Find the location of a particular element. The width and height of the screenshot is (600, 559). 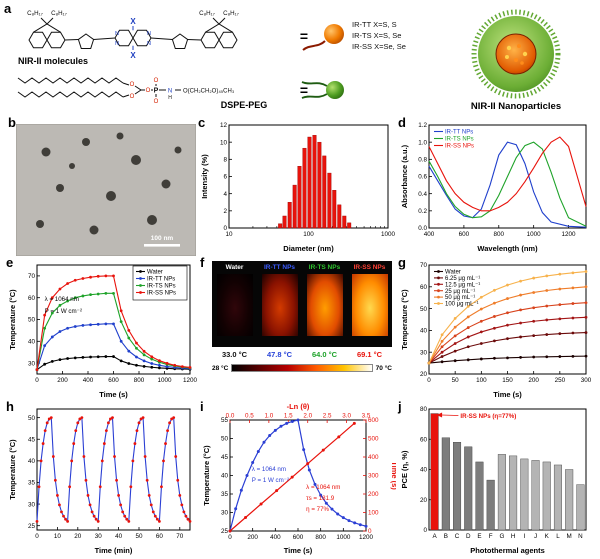

svg-text: τs = 181.9 is located at coordinates (320, 498).